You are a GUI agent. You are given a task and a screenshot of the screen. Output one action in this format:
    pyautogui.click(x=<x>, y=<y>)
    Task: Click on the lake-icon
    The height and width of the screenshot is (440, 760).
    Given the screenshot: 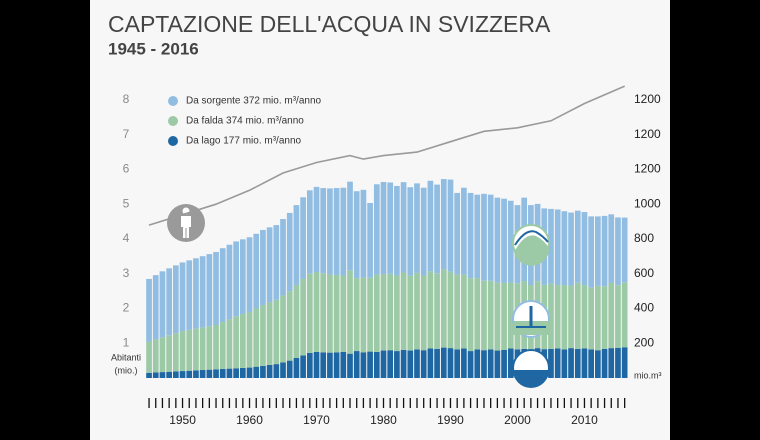 What is the action you would take?
    pyautogui.click(x=531, y=368)
    